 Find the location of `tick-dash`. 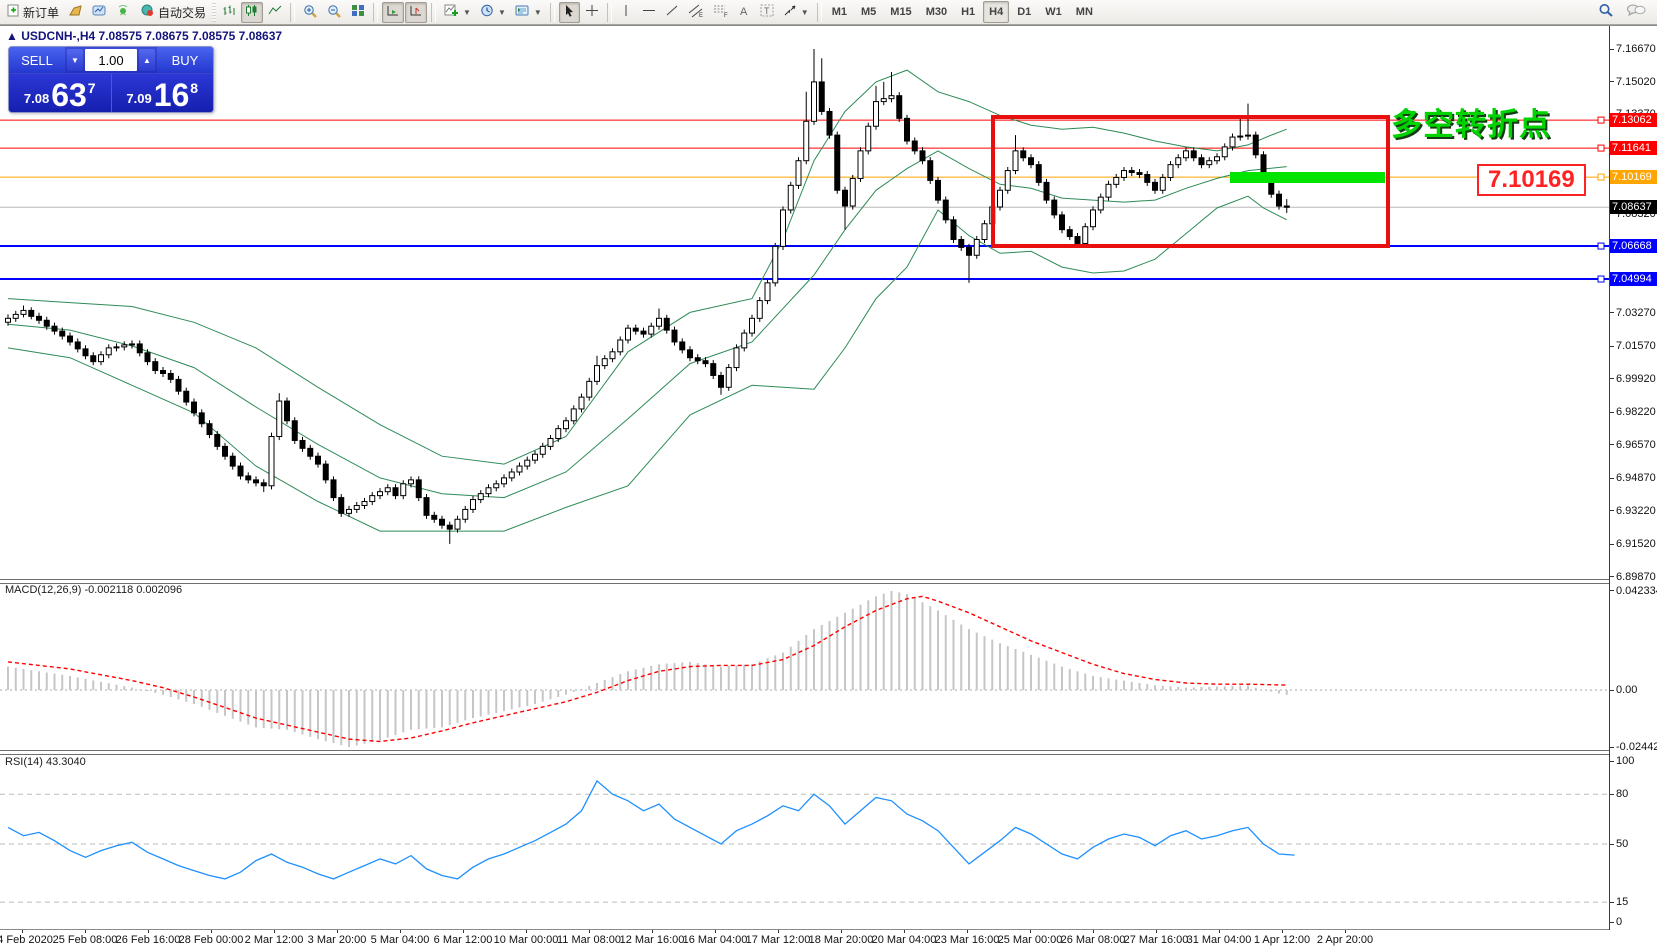

tick-dash is located at coordinates (1612, 313).